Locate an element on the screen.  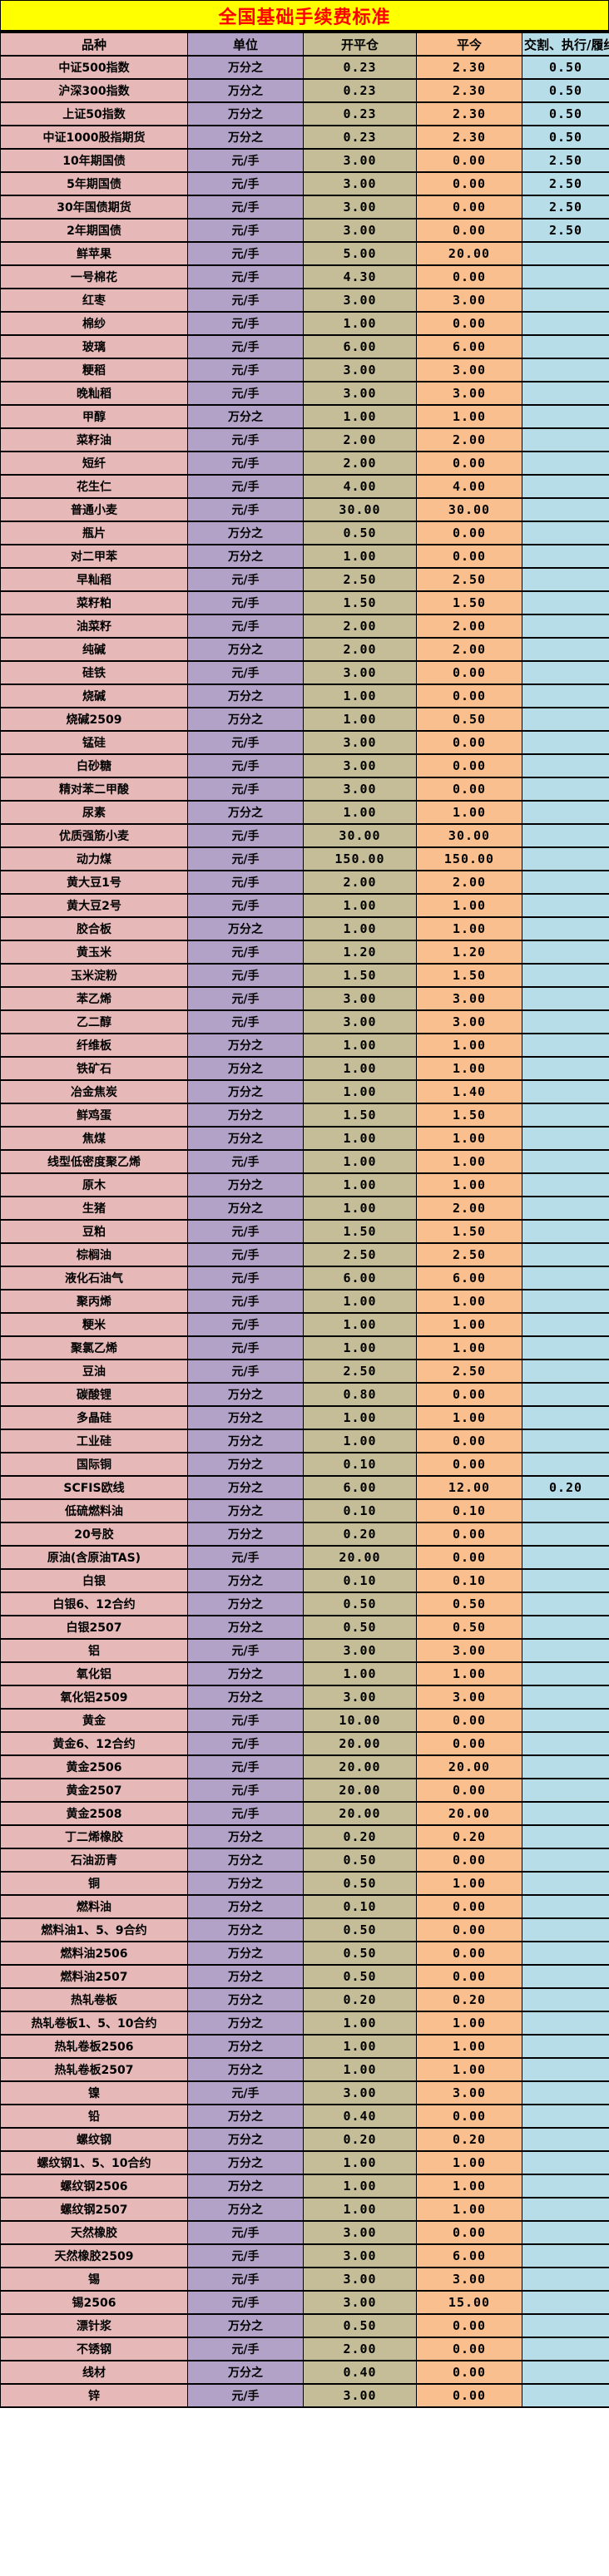
table-row: 冶金焦炭 万分之 1.00 1.40 is located at coordinates (304, 1091).